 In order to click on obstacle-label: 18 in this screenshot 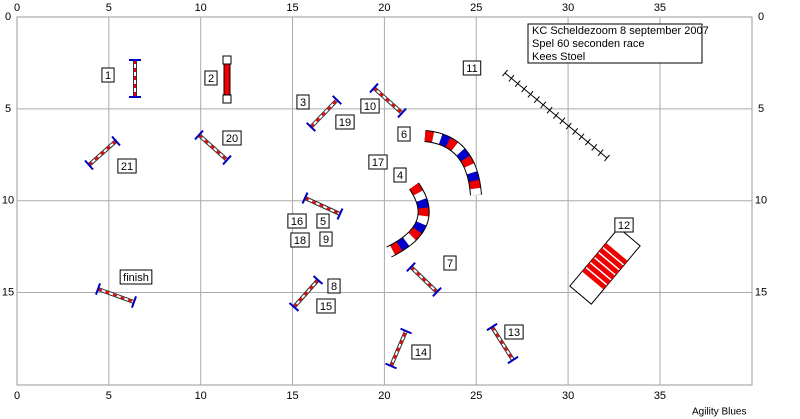, I will do `click(300, 241)`.